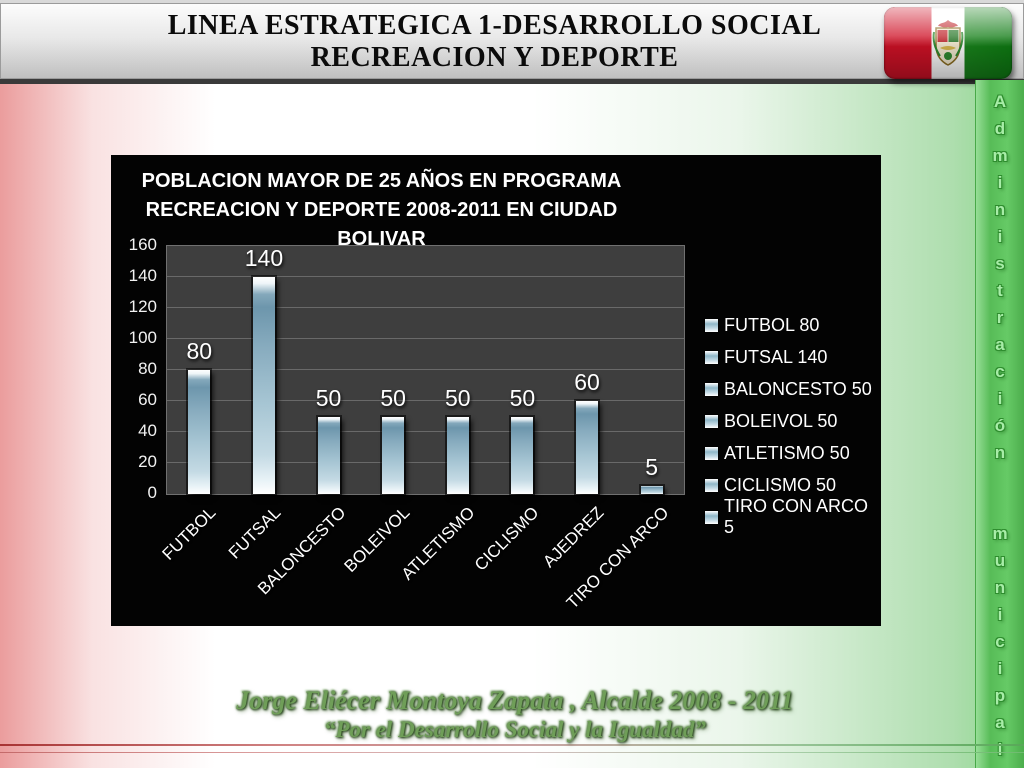  Describe the element at coordinates (264, 258) in the screenshot. I see `bar-value-label: 140` at that location.